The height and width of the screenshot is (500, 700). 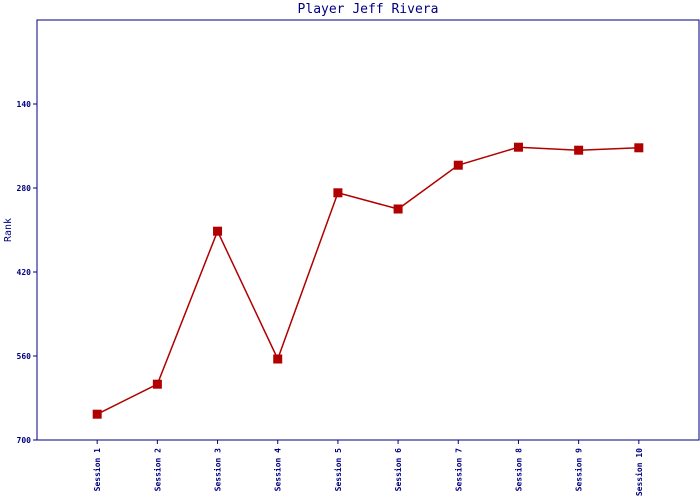 I want to click on x-tick-label: Session 10, so click(x=639, y=472).